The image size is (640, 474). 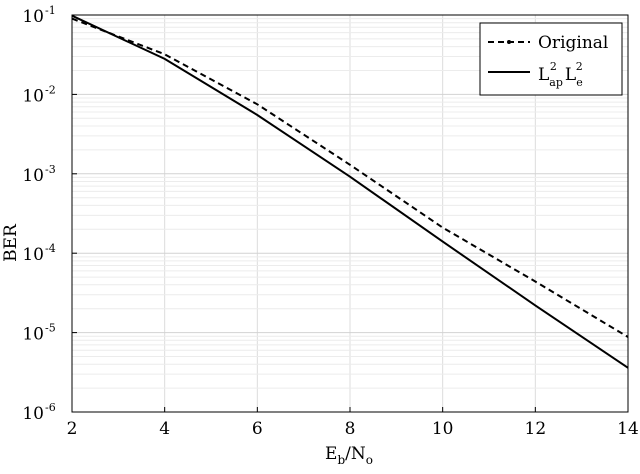 I want to click on y-tick-exponent: -3, so click(x=50, y=169).